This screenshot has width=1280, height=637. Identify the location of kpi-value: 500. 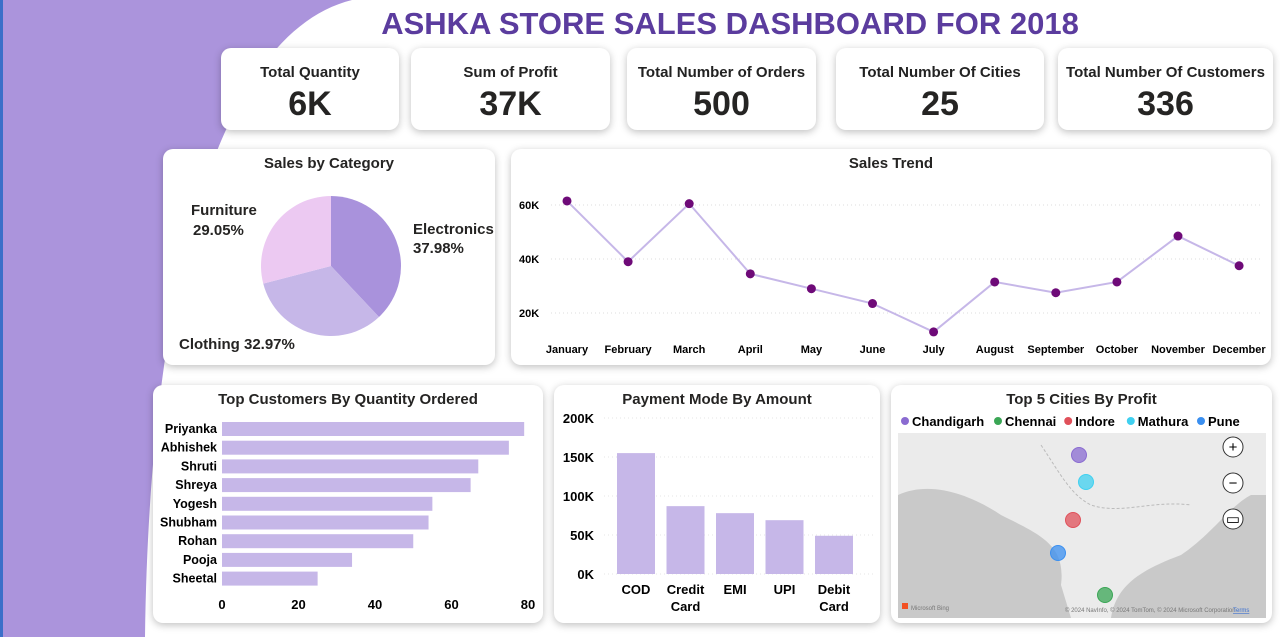
(721, 104).